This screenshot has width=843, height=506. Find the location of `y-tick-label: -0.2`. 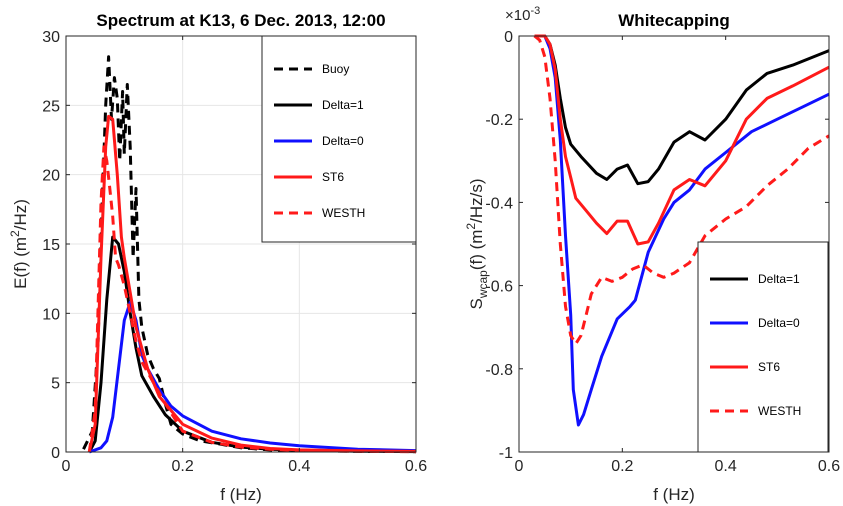

y-tick-label: -0.2 is located at coordinates (499, 120).